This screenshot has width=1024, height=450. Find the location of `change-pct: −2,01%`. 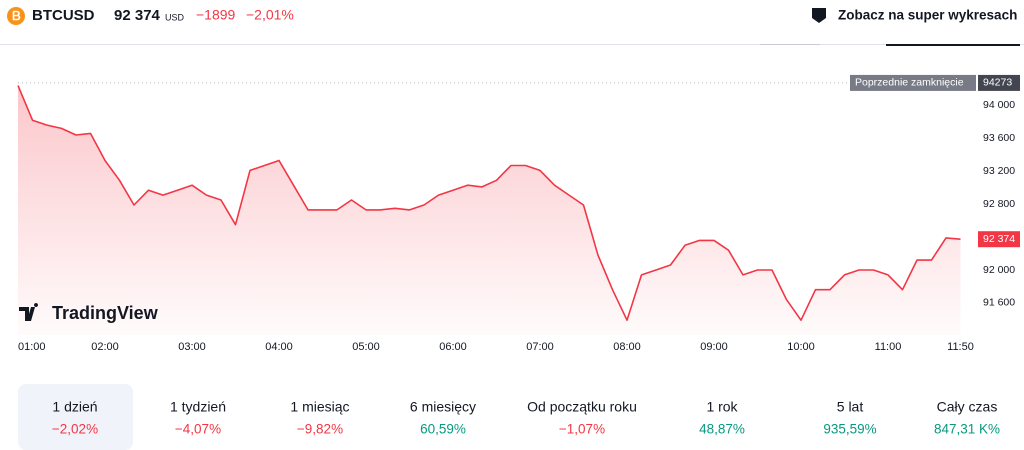

change-pct: −2,01% is located at coordinates (270, 15).